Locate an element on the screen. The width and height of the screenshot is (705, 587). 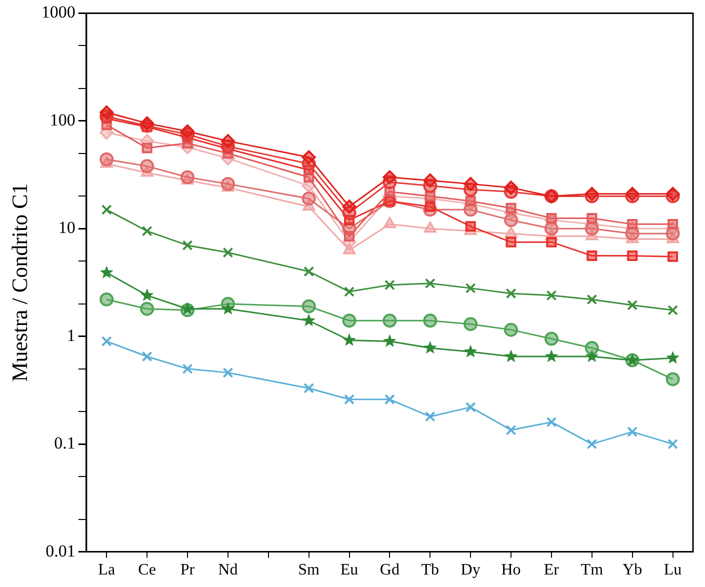
y-tick-label: 0.1 is located at coordinates (65, 443).